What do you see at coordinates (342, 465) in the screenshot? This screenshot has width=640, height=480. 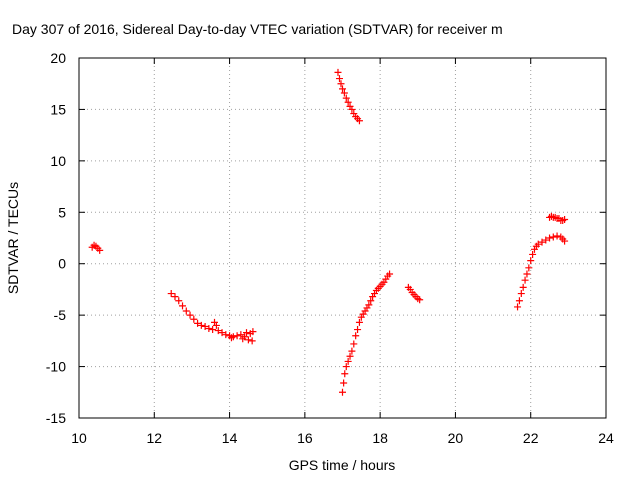 I see `x-axis-label: GPS time / hours` at bounding box center [342, 465].